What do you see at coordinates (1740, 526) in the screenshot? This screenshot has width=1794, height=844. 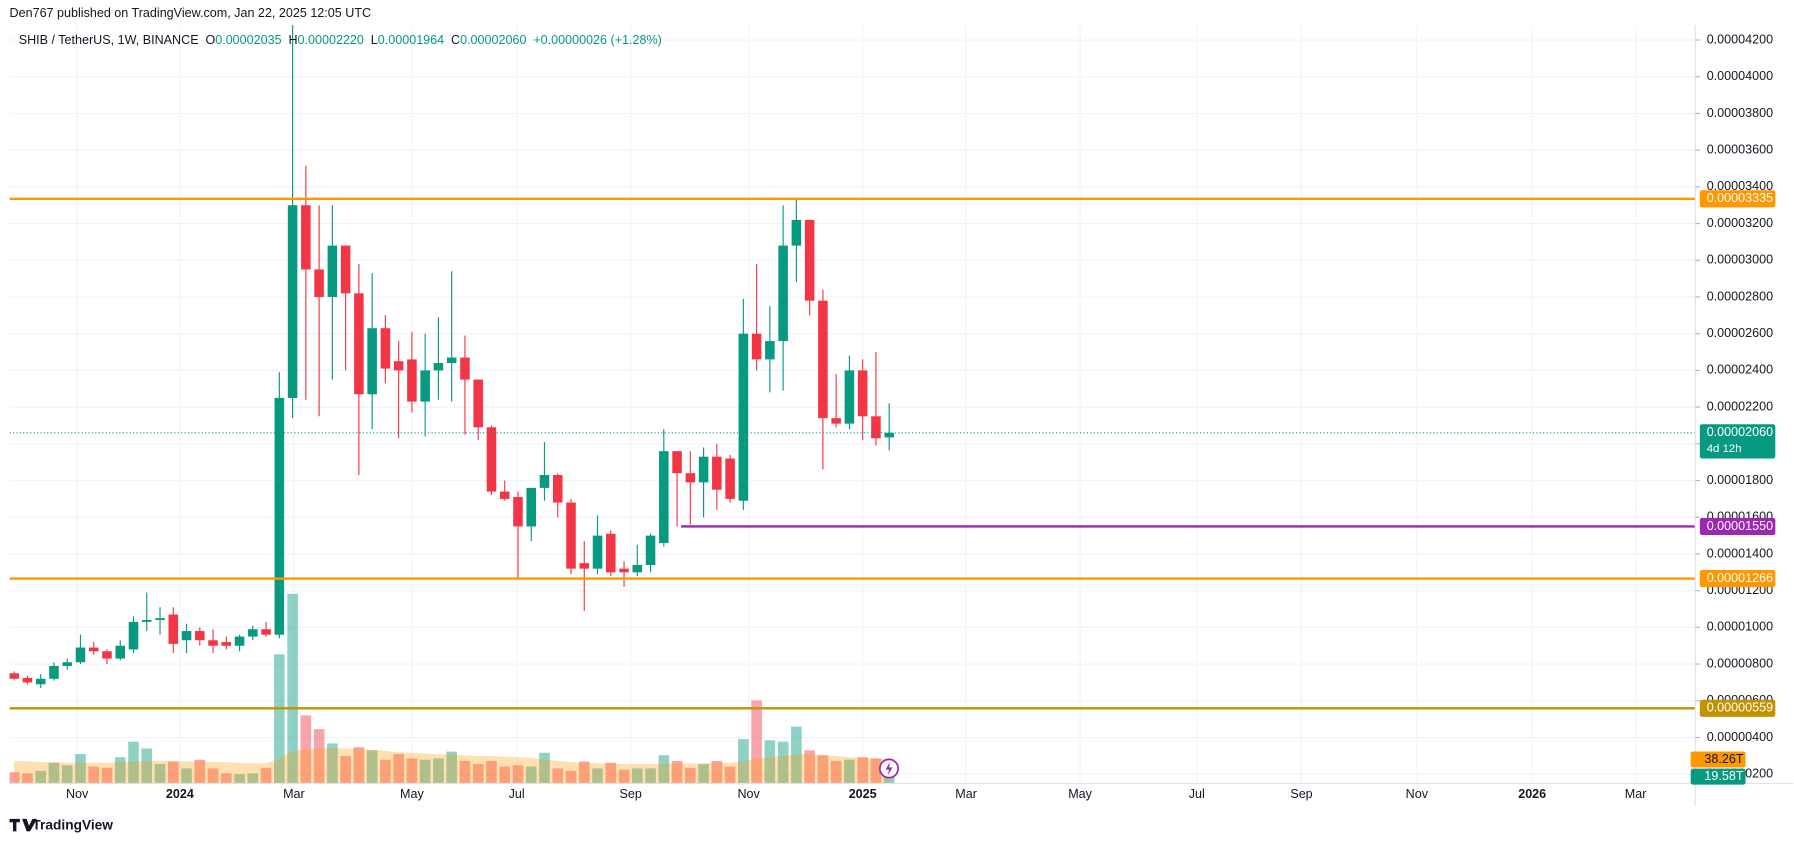 I see `level-label: 0.00001550` at bounding box center [1740, 526].